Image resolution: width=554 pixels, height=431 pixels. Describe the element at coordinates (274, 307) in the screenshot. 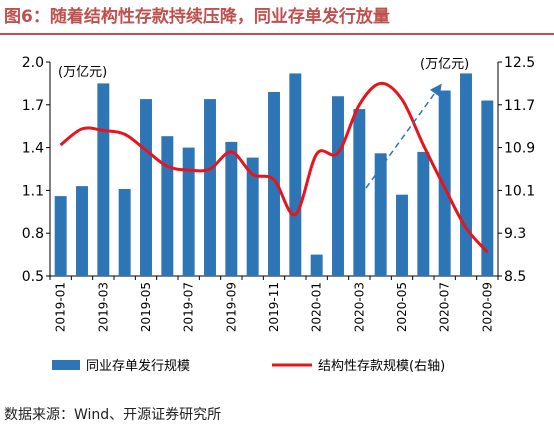

I see `x-tick-label: 2019-11` at that location.